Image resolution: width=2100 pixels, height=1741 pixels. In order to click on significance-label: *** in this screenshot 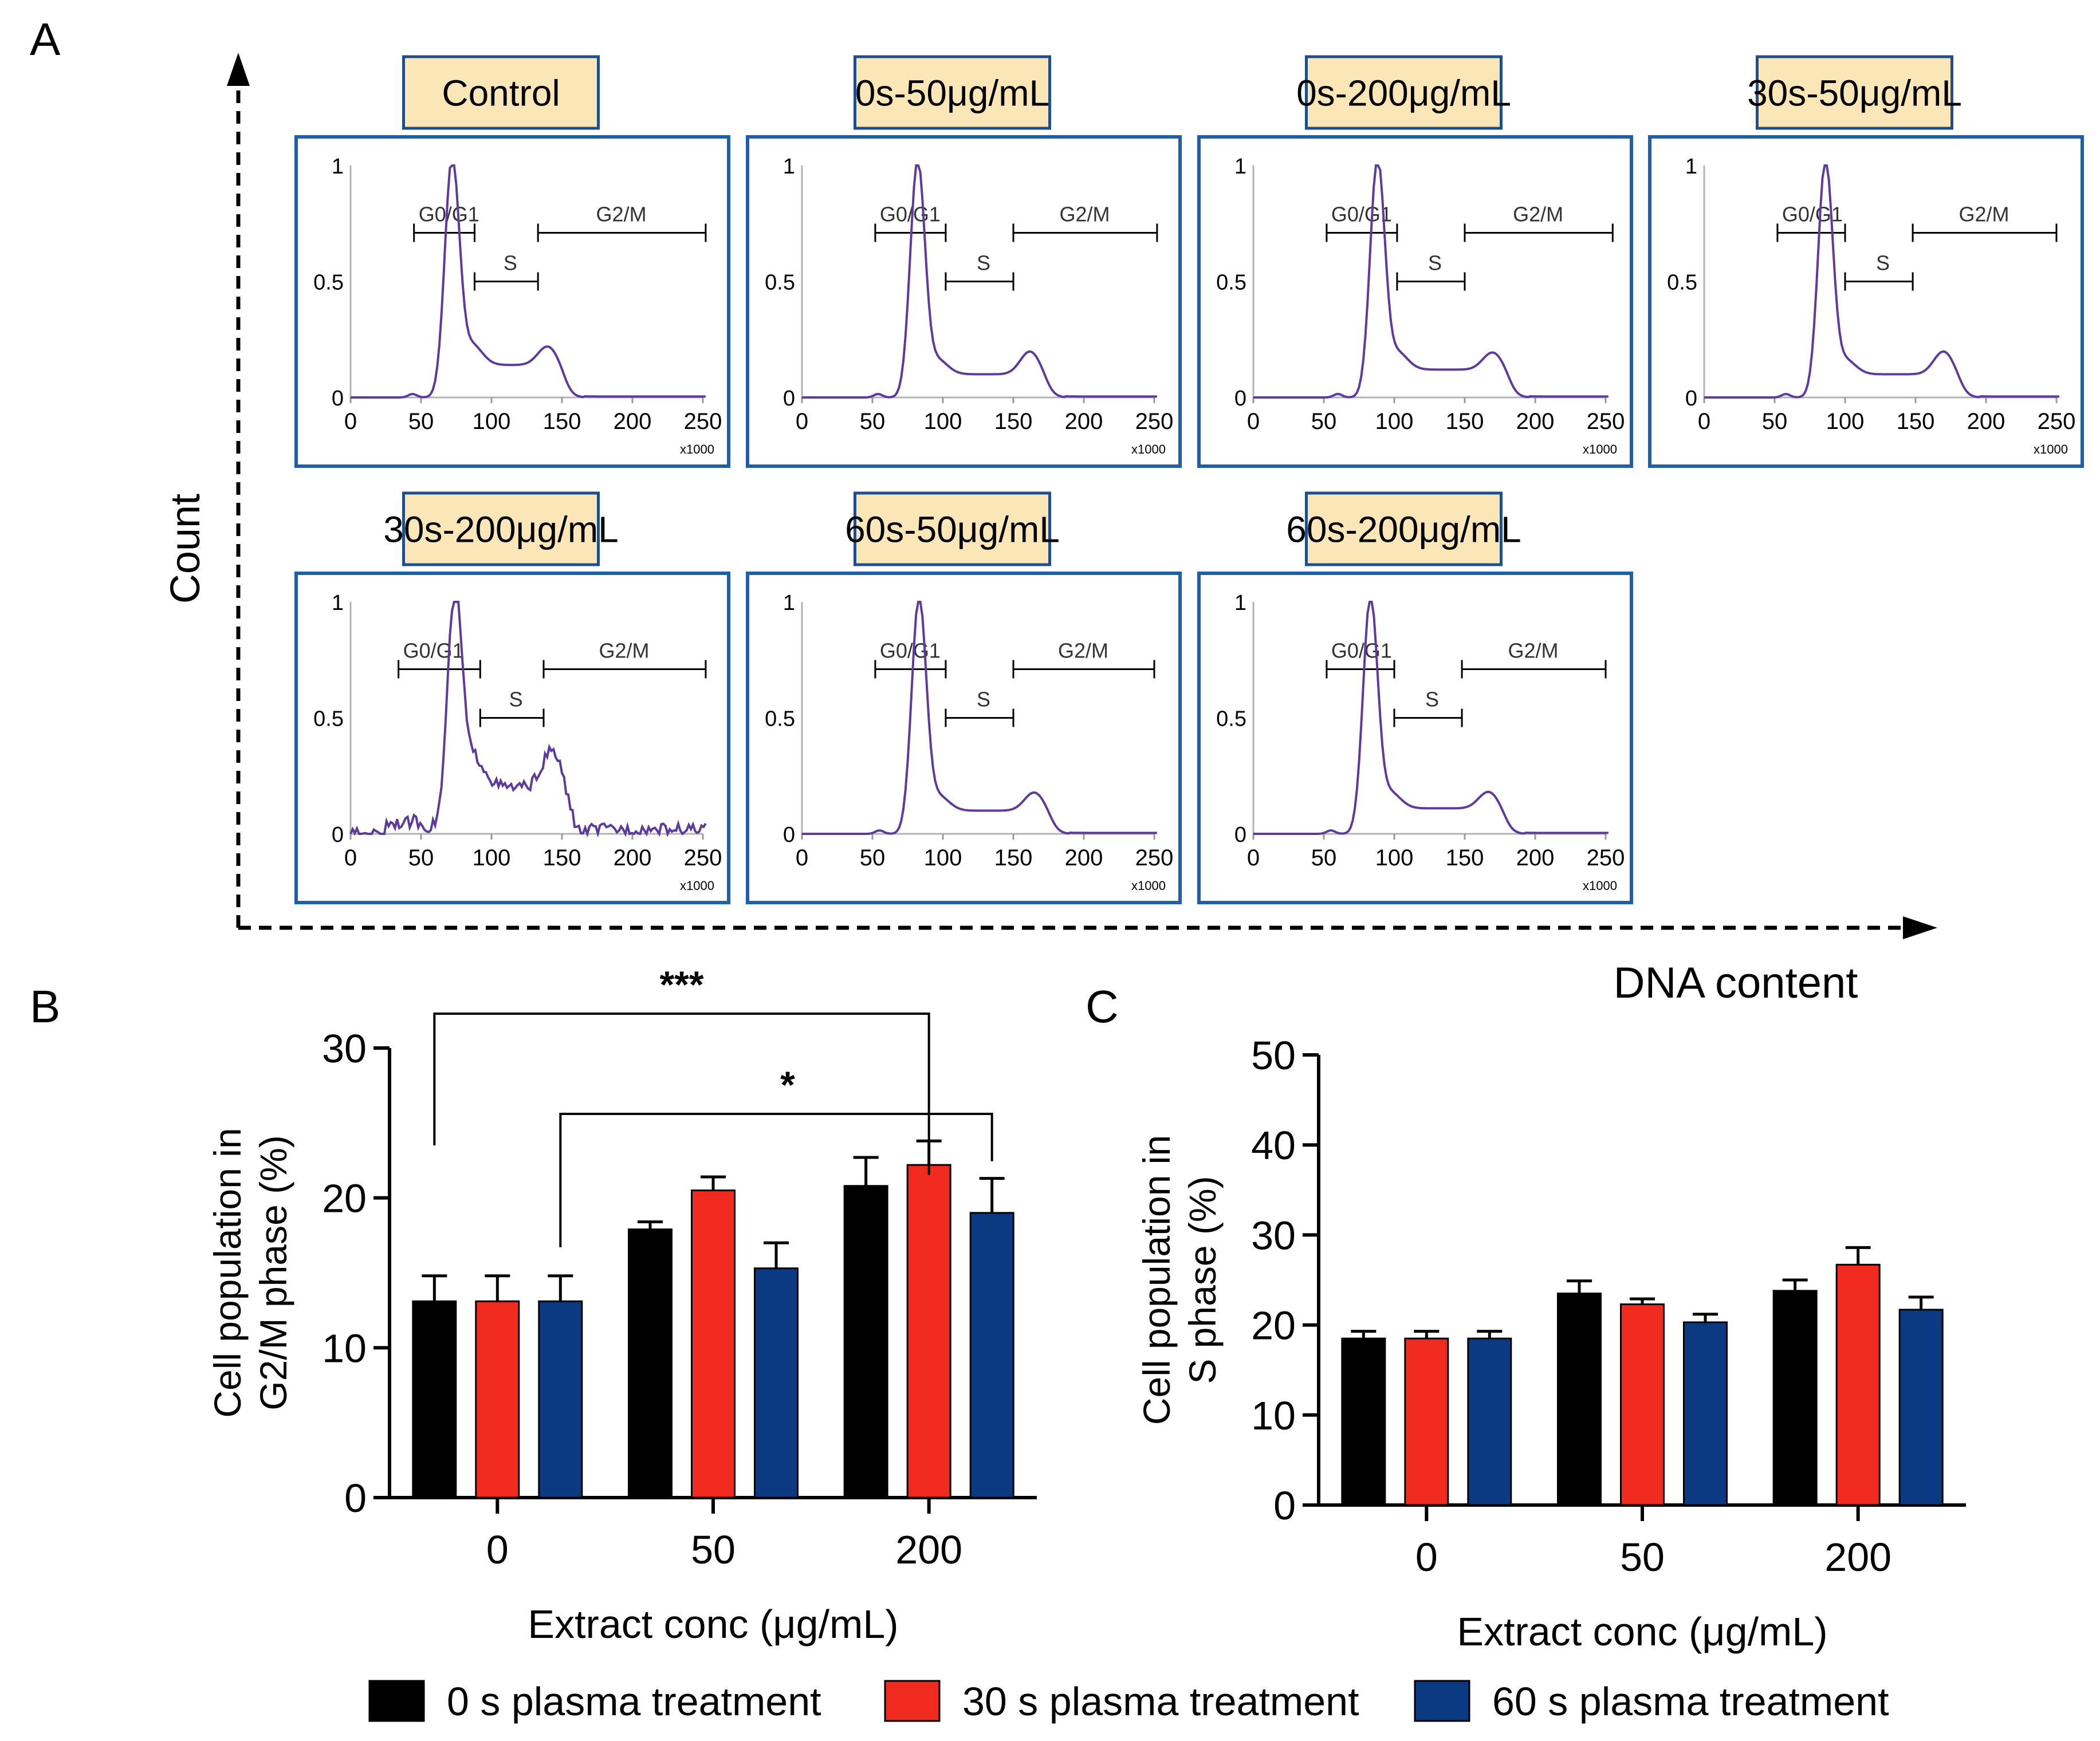, I will do `click(681, 984)`.